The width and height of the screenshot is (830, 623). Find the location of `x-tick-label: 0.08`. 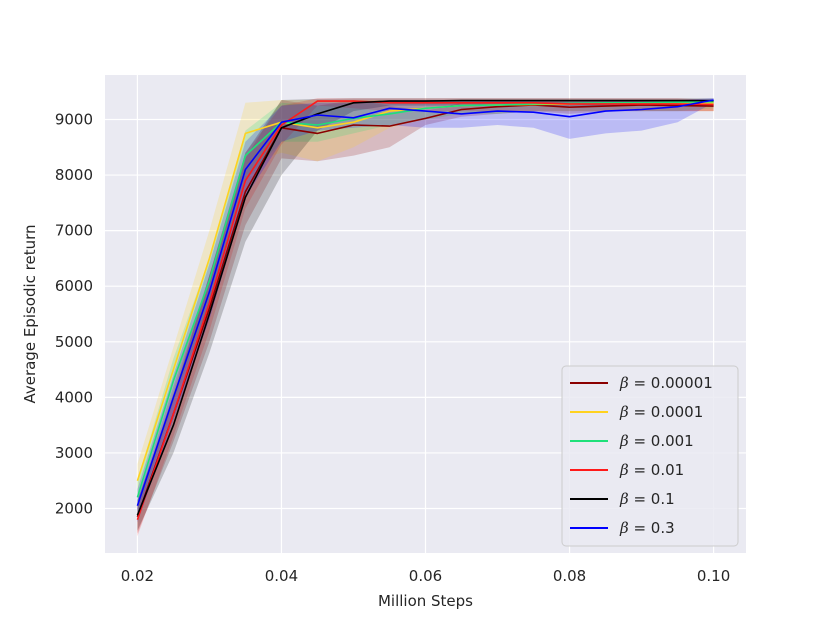

x-tick-label: 0.08 is located at coordinates (569, 576).